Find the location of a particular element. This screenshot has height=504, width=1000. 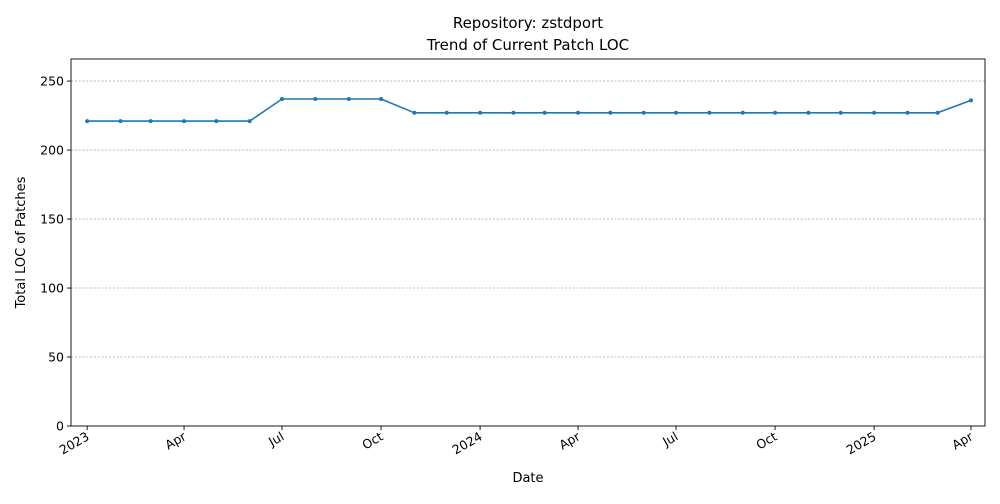

y-tick-label: 50 is located at coordinates (56, 357).